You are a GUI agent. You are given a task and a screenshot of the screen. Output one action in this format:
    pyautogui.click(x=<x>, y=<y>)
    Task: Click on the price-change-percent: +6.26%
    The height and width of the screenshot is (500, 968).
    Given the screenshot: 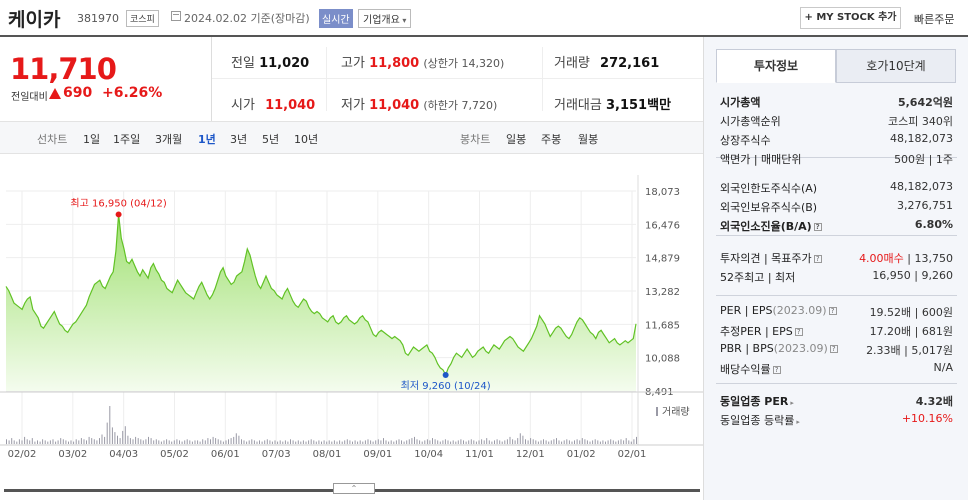 What is the action you would take?
    pyautogui.click(x=132, y=93)
    